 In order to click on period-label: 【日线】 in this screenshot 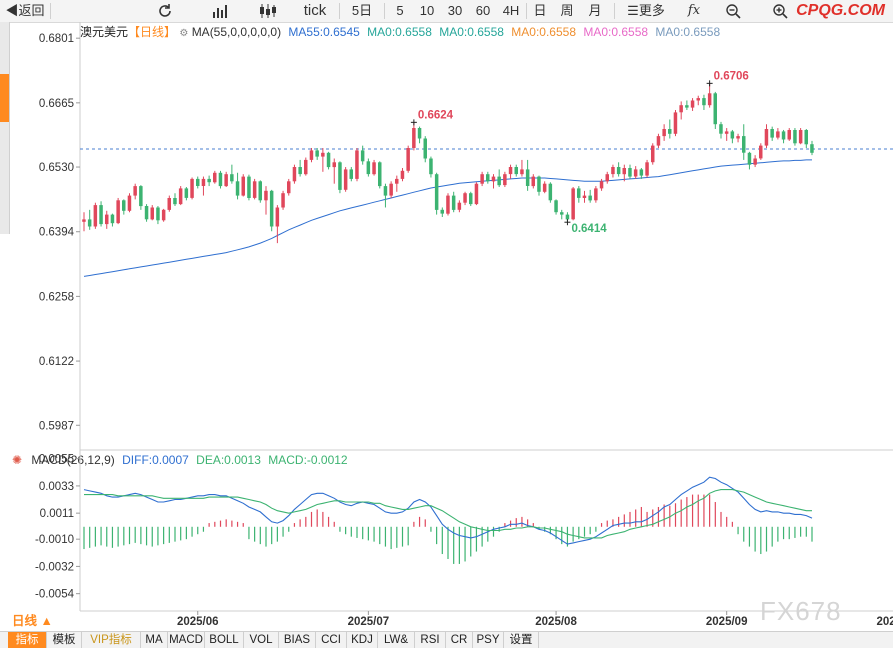, I will do `click(152, 32)`.